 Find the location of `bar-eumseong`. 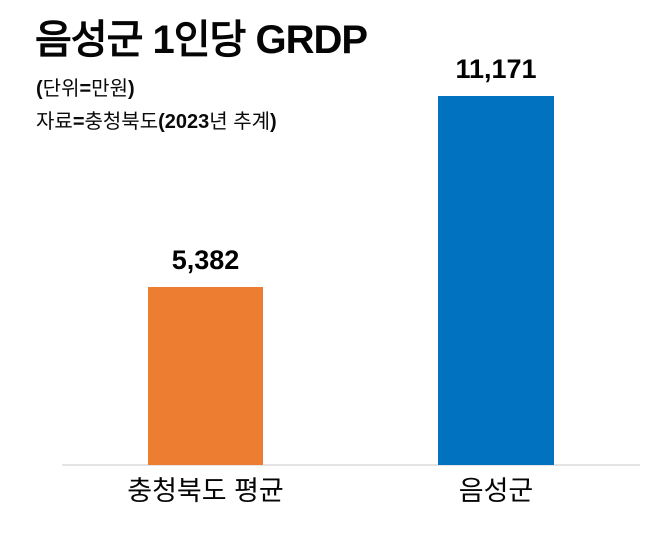

bar-eumseong is located at coordinates (496, 280).